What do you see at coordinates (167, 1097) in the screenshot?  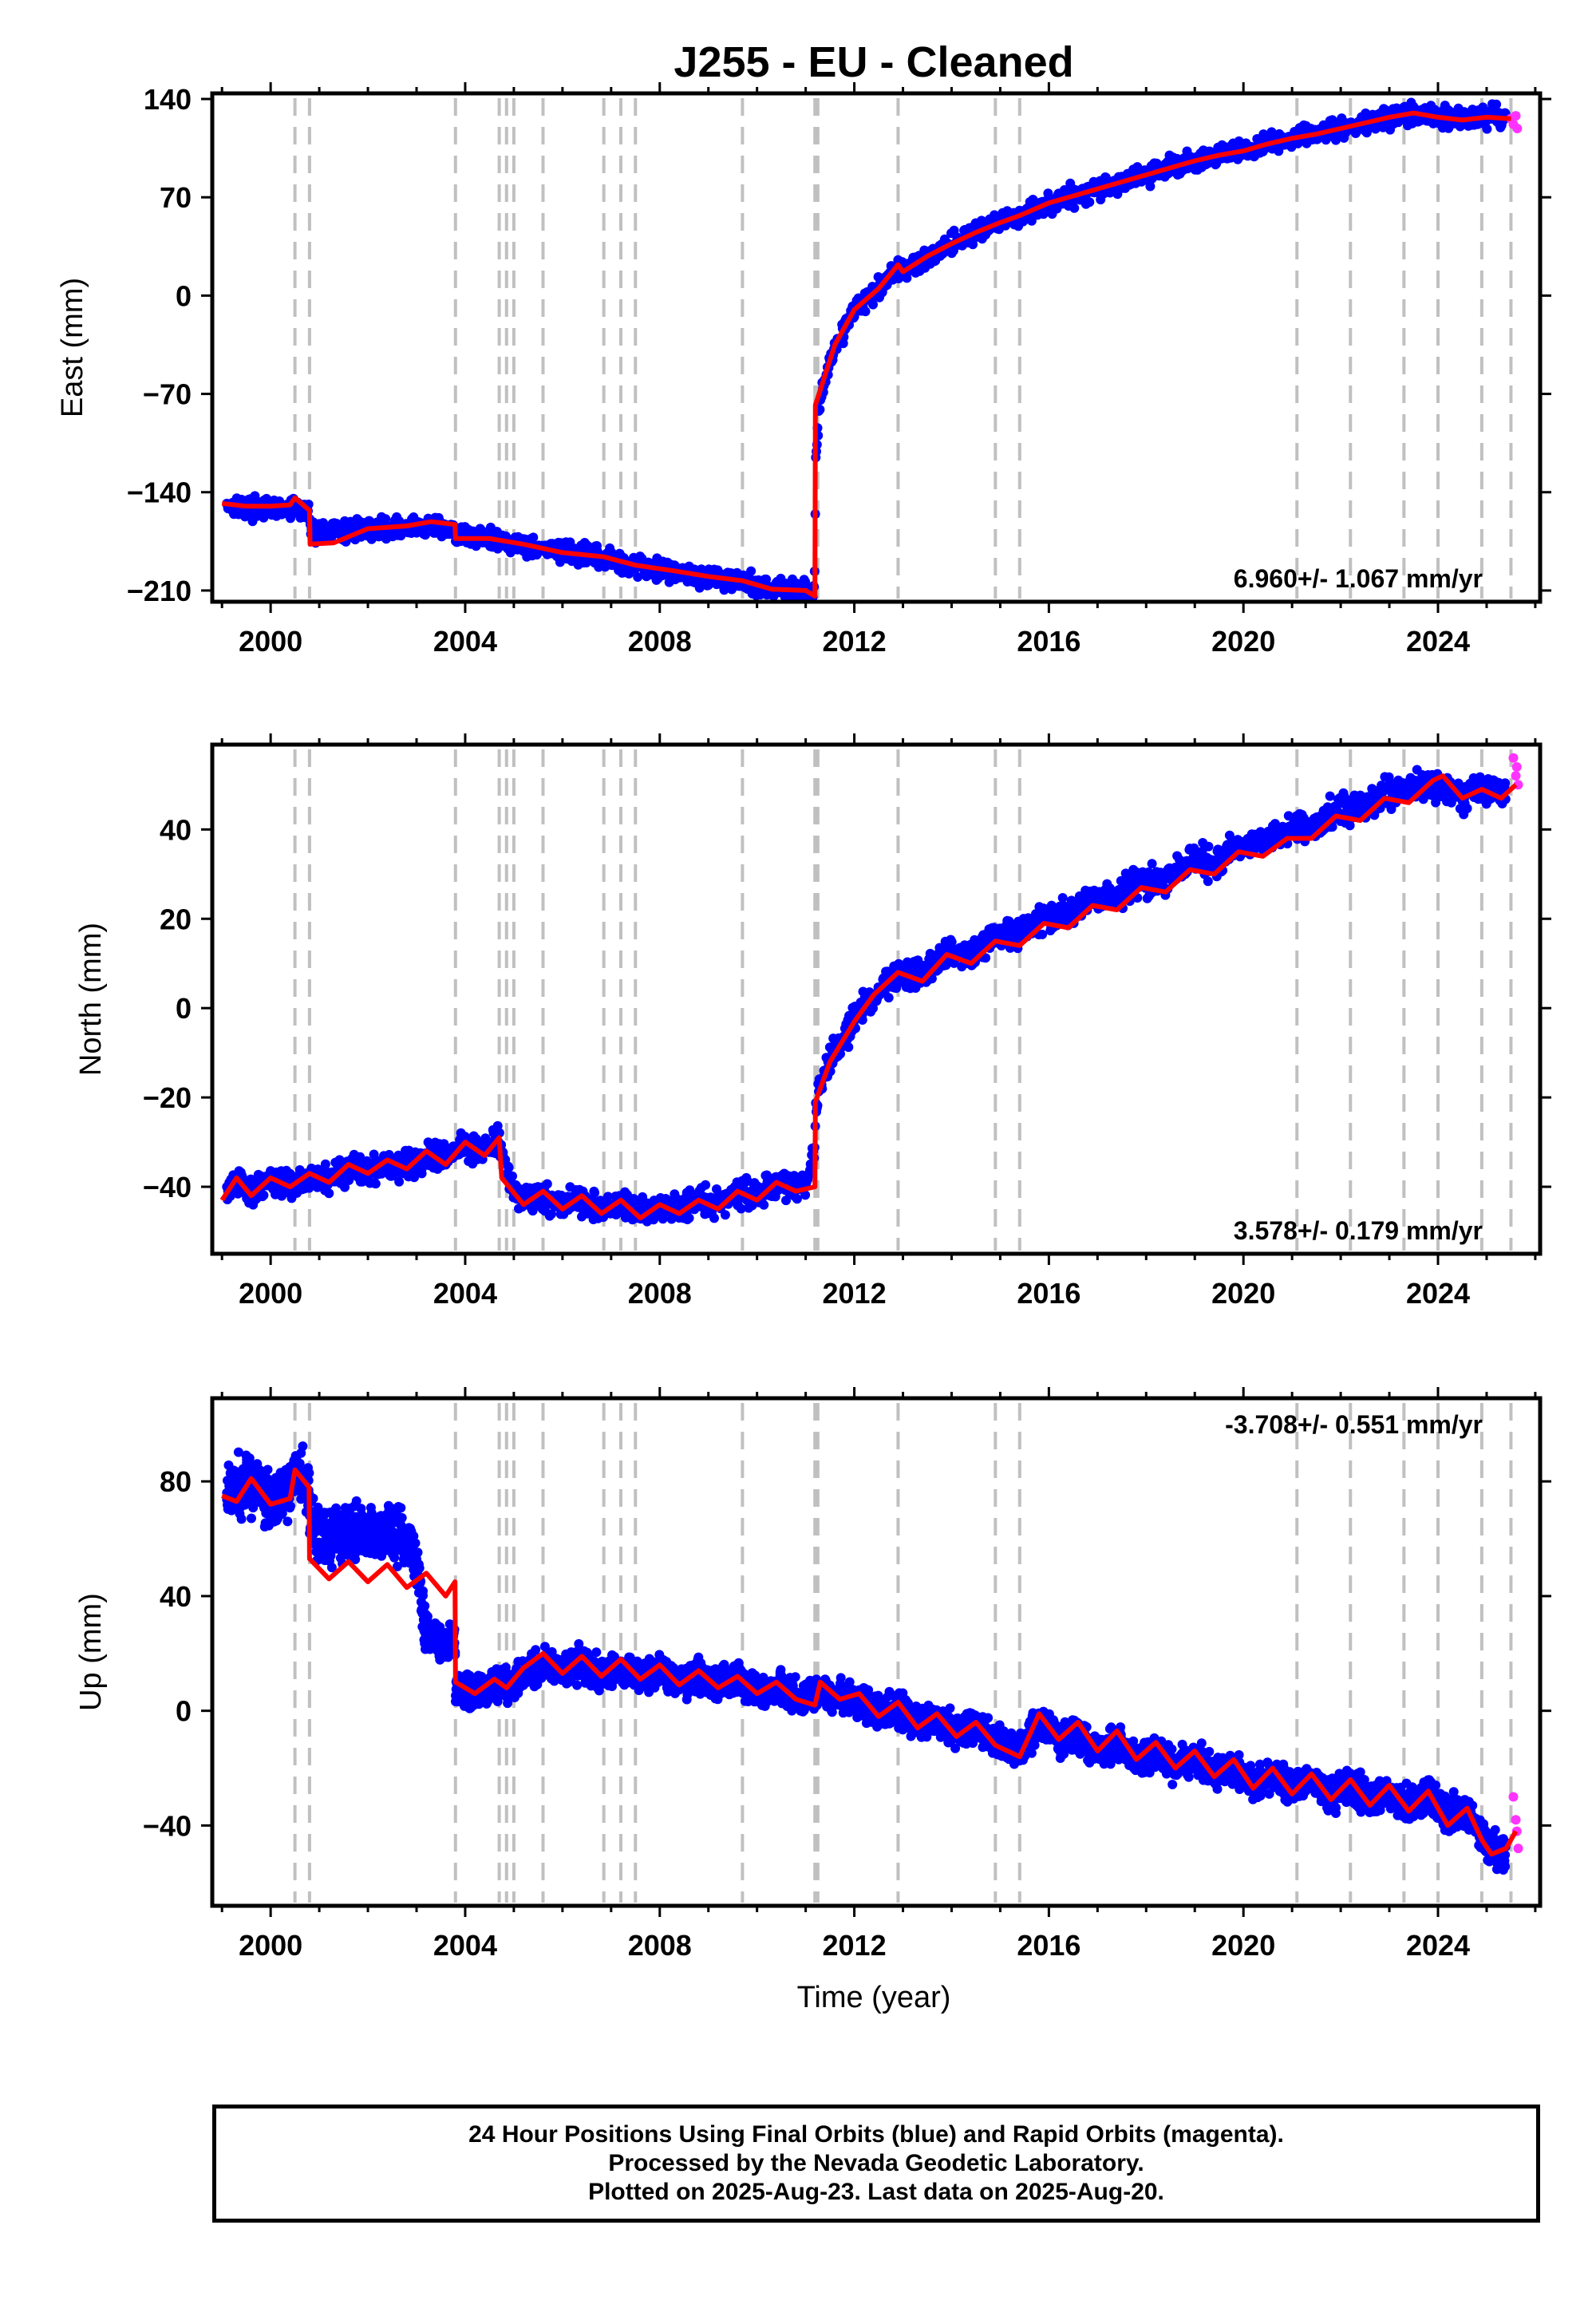 I see `y-tick-label: −20` at bounding box center [167, 1097].